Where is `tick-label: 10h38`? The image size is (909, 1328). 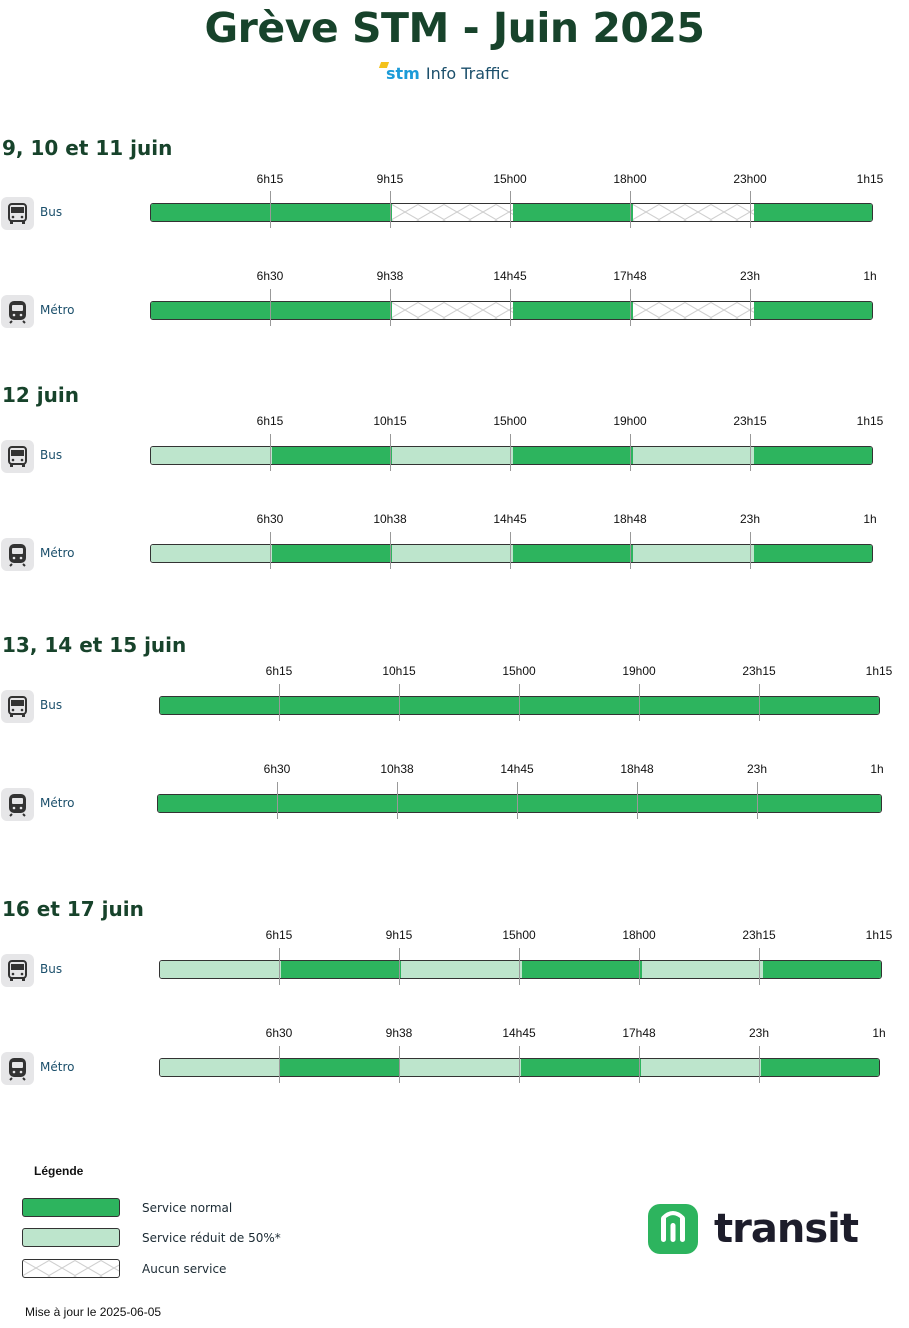
tick-label: 10h38 is located at coordinates (390, 519).